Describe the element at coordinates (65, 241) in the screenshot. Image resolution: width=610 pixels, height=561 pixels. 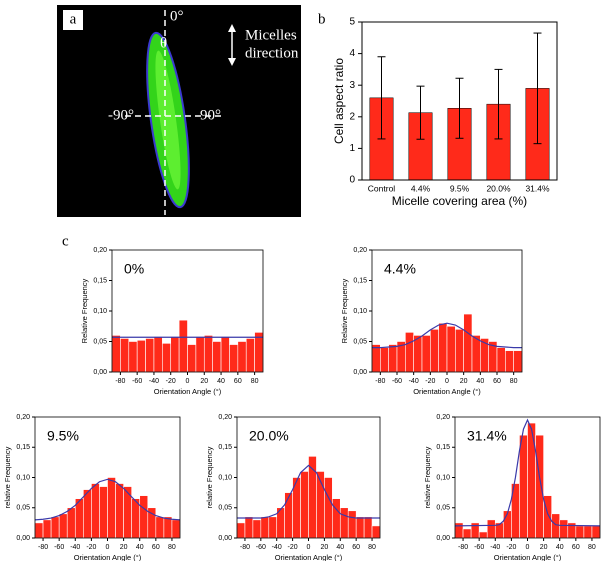
I see `panel-label: c` at that location.